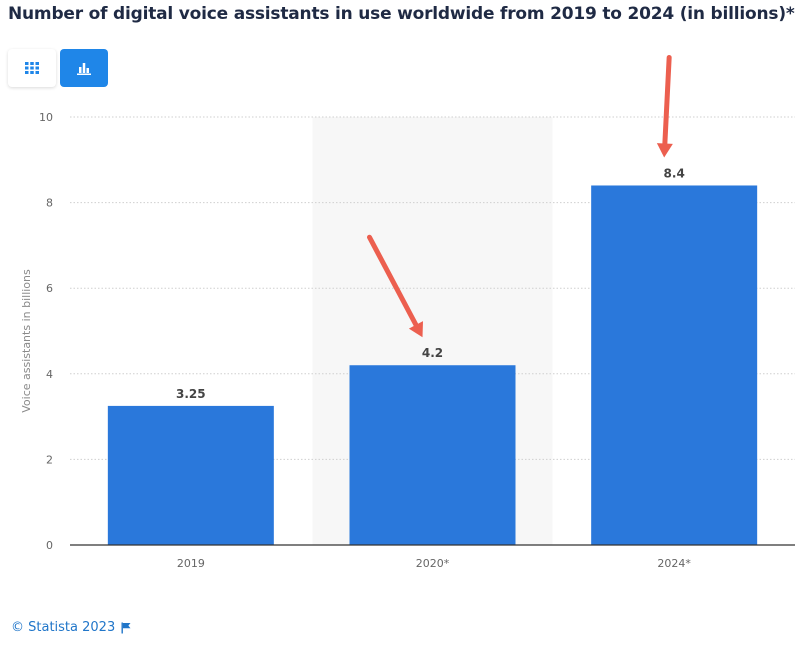 This screenshot has height=651, width=800. What do you see at coordinates (433, 563) in the screenshot?
I see `x-tick-label: 2020*` at bounding box center [433, 563].